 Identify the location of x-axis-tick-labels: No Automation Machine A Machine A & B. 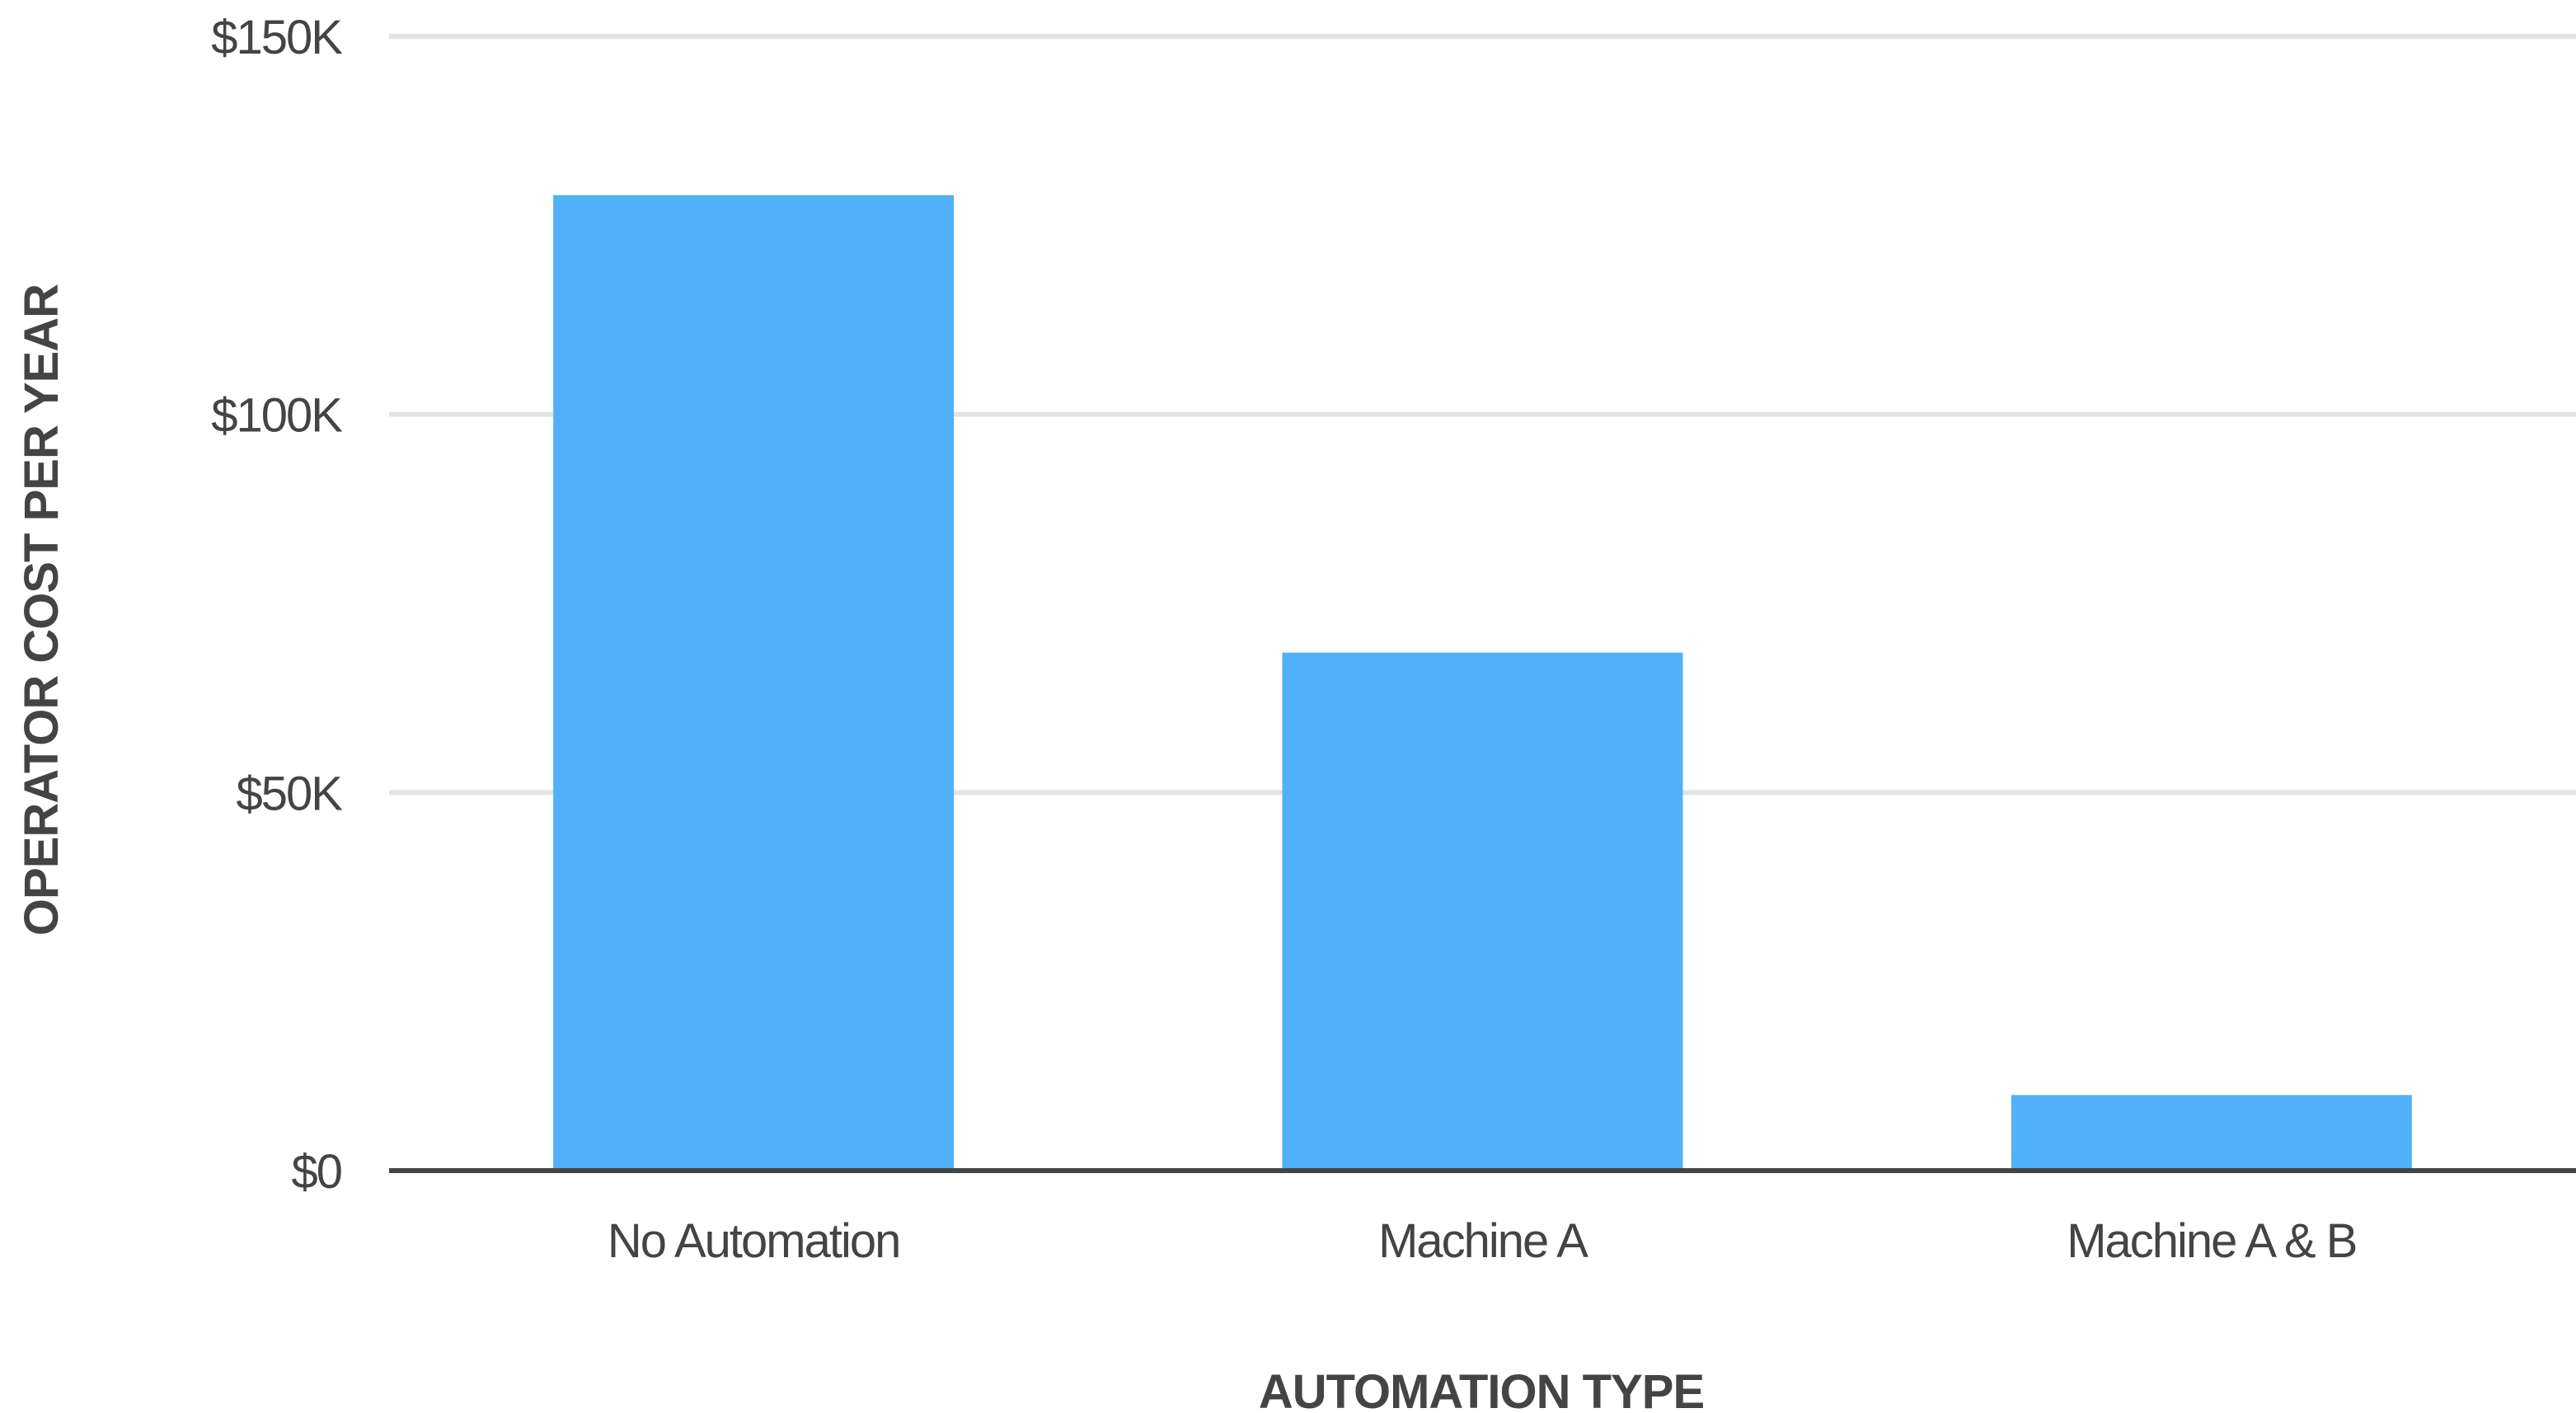
(1483, 1241).